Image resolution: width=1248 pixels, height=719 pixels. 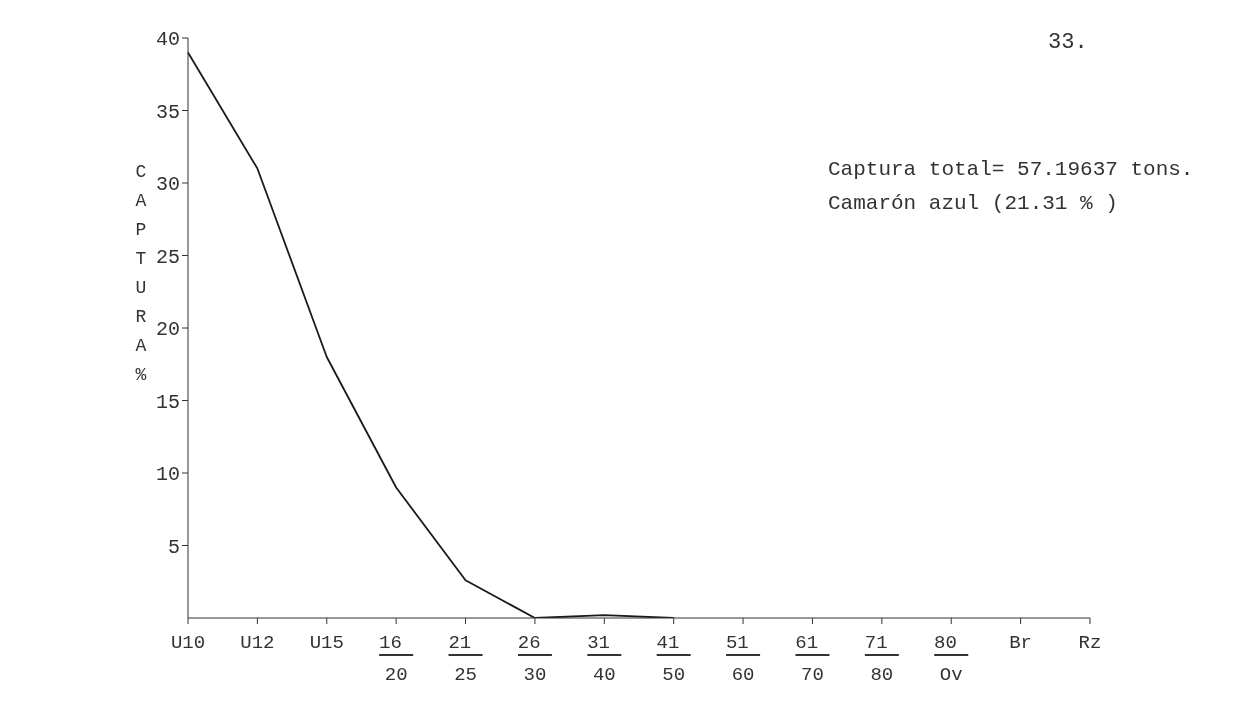 What do you see at coordinates (167, 330) in the screenshot?
I see `y-tick-label: 20` at bounding box center [167, 330].